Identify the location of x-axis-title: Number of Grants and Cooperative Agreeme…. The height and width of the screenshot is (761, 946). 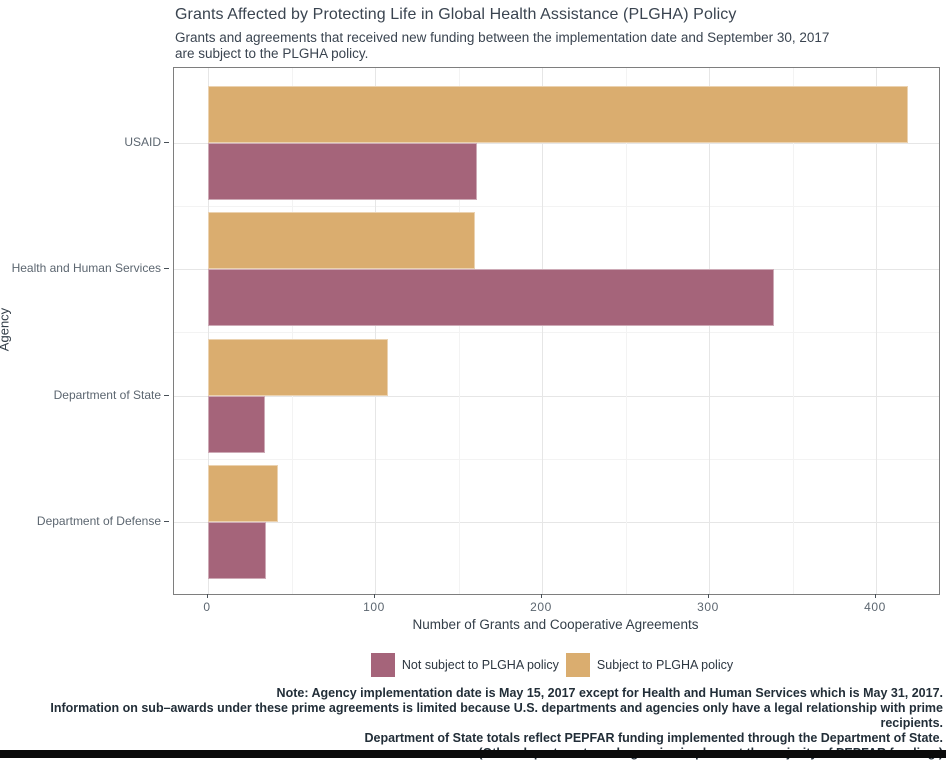
(555, 624).